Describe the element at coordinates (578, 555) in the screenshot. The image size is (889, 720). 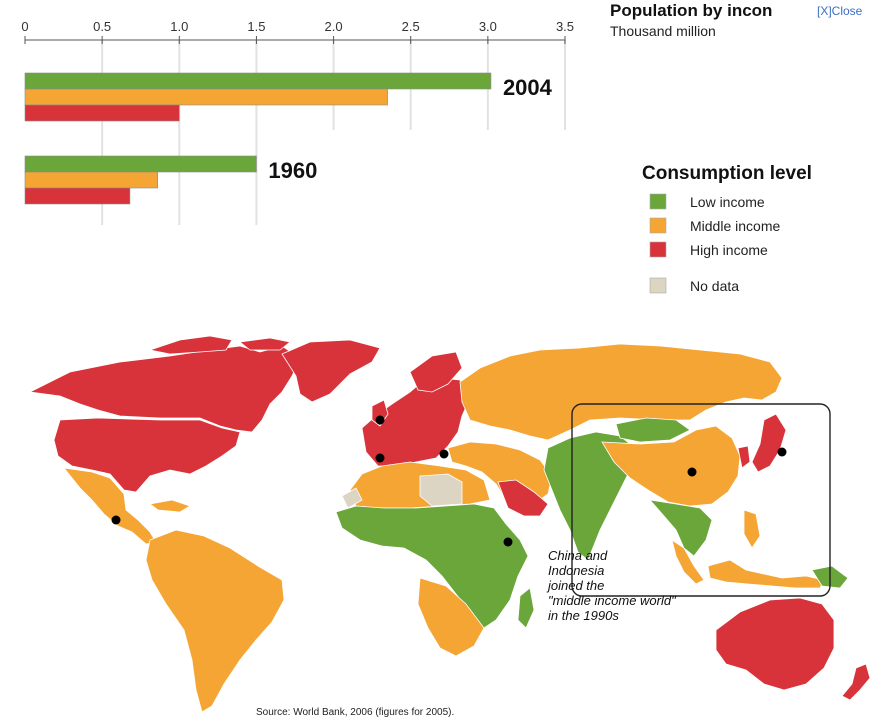
I see `annotation-line: China and` at that location.